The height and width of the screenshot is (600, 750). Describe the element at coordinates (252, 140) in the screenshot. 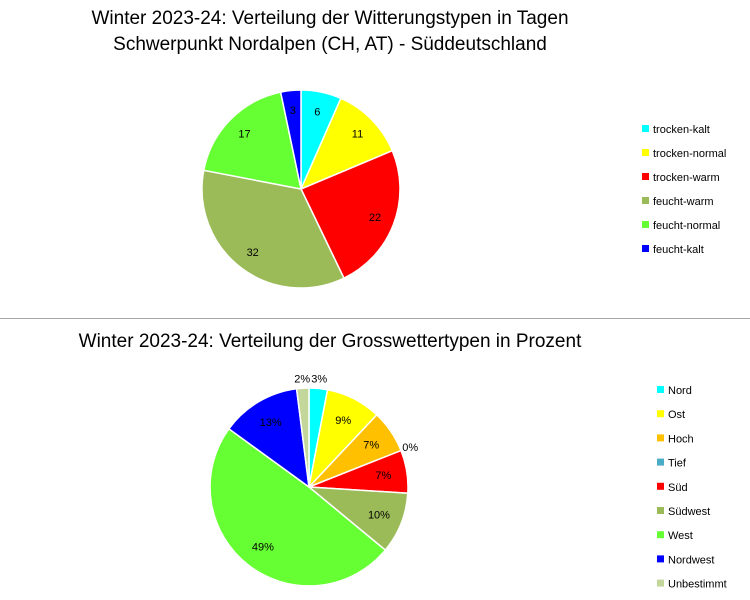

I see `pie-slice-feucht-normal` at that location.